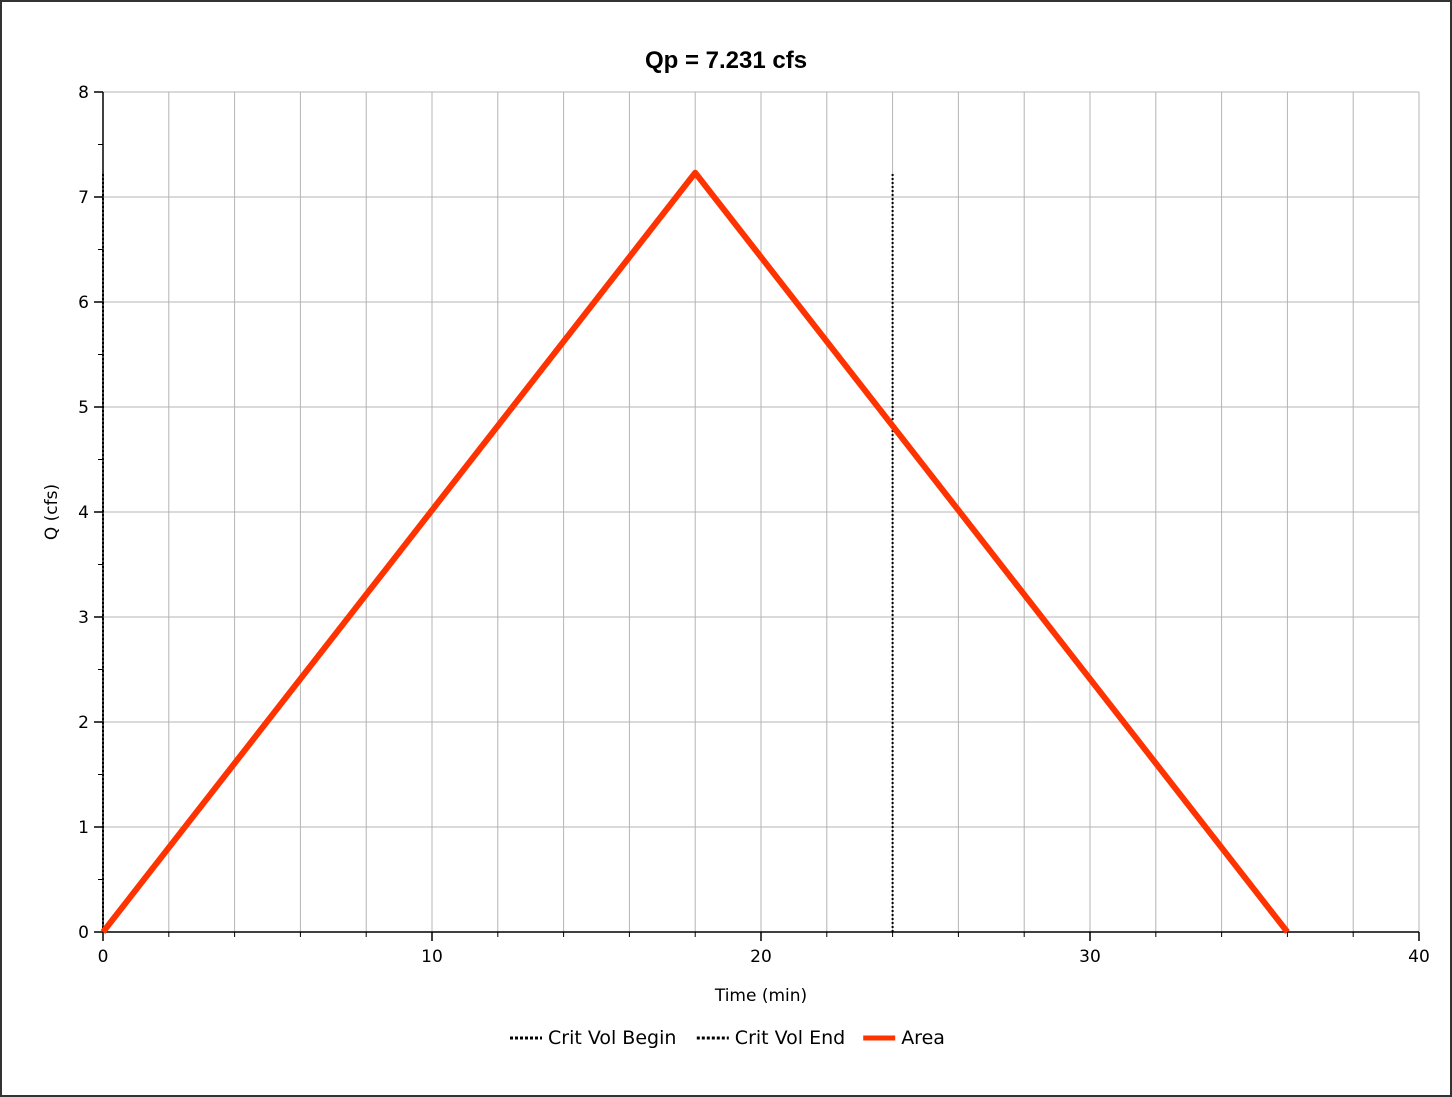  I want to click on legend-label: Crit Vol End, so click(790, 1038).